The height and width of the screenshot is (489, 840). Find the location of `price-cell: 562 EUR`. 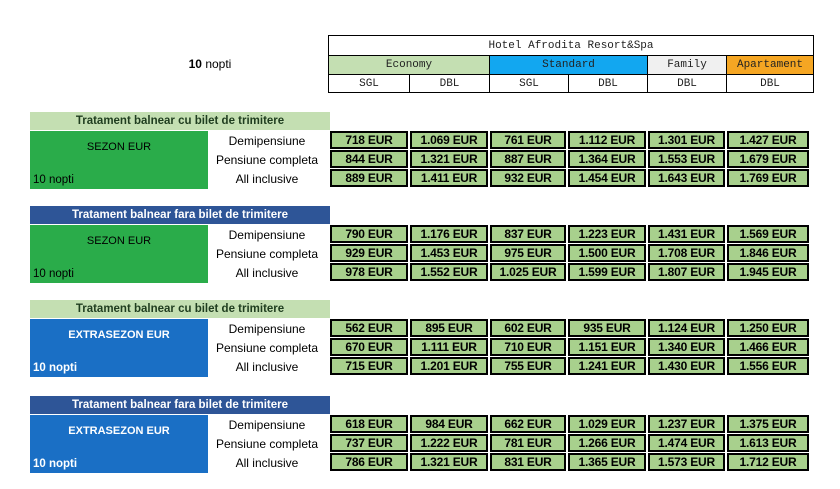

price-cell: 562 EUR is located at coordinates (369, 328).